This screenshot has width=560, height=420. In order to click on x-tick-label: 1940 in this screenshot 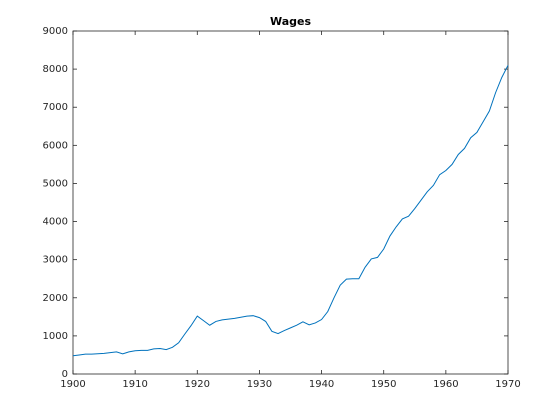, I will do `click(321, 384)`.